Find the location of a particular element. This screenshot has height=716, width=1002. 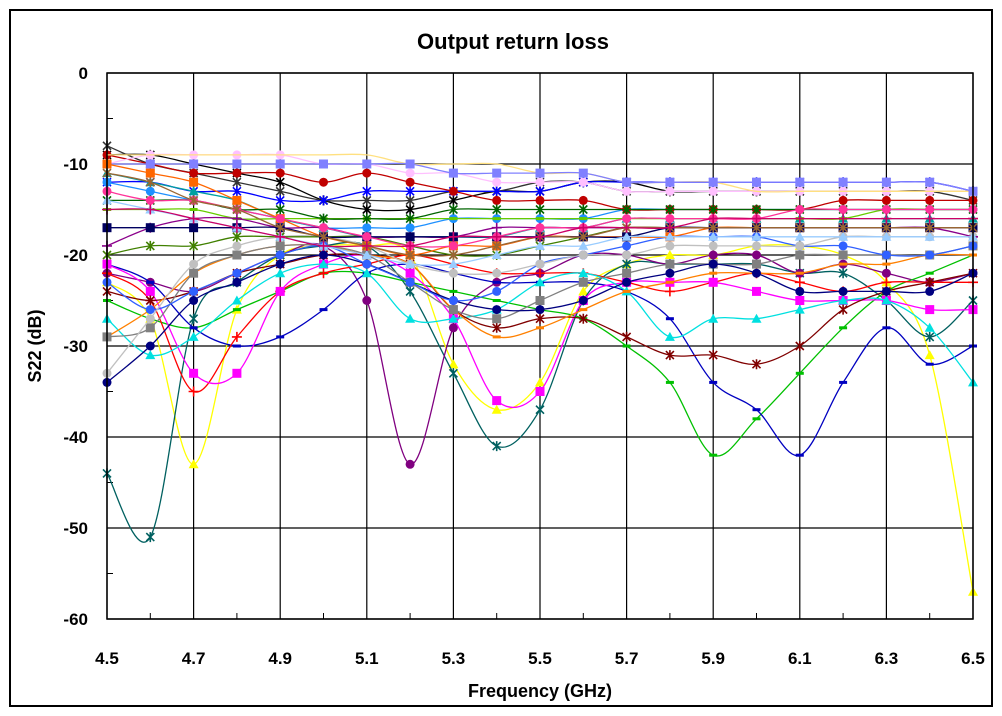

x-tick-label: 4.5 is located at coordinates (107, 658).